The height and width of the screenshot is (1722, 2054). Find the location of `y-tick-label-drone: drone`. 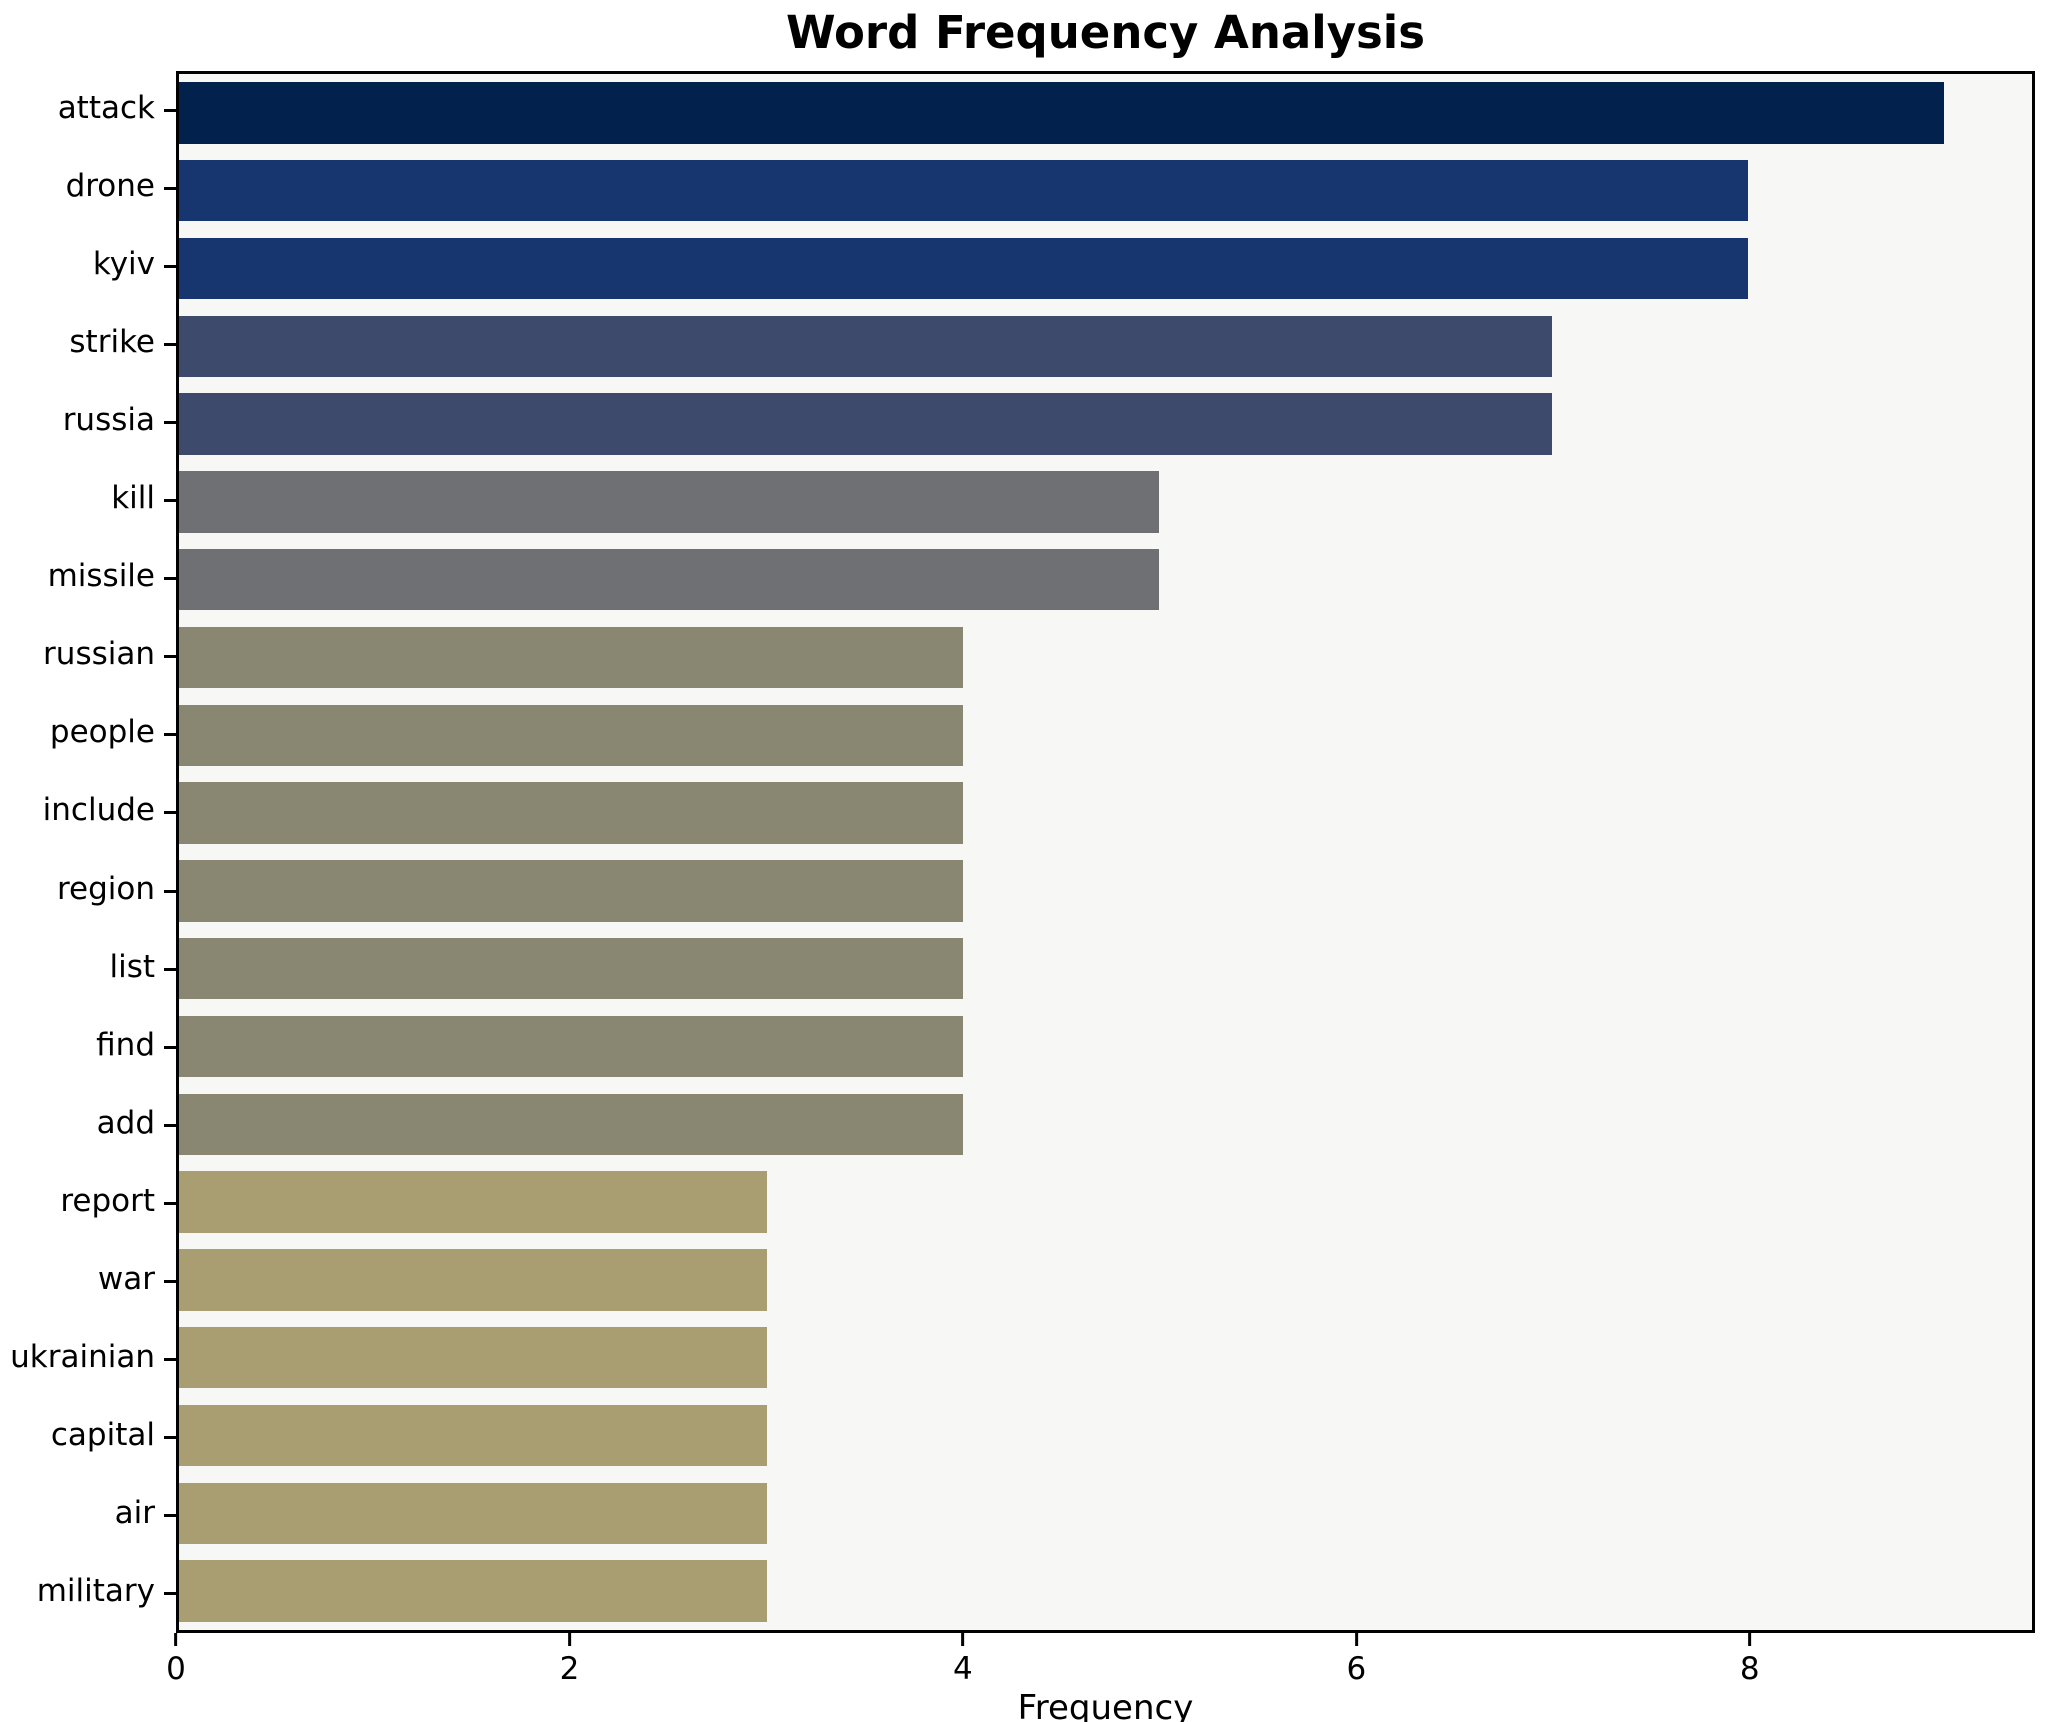

y-tick-label-drone: drone is located at coordinates (110, 185).